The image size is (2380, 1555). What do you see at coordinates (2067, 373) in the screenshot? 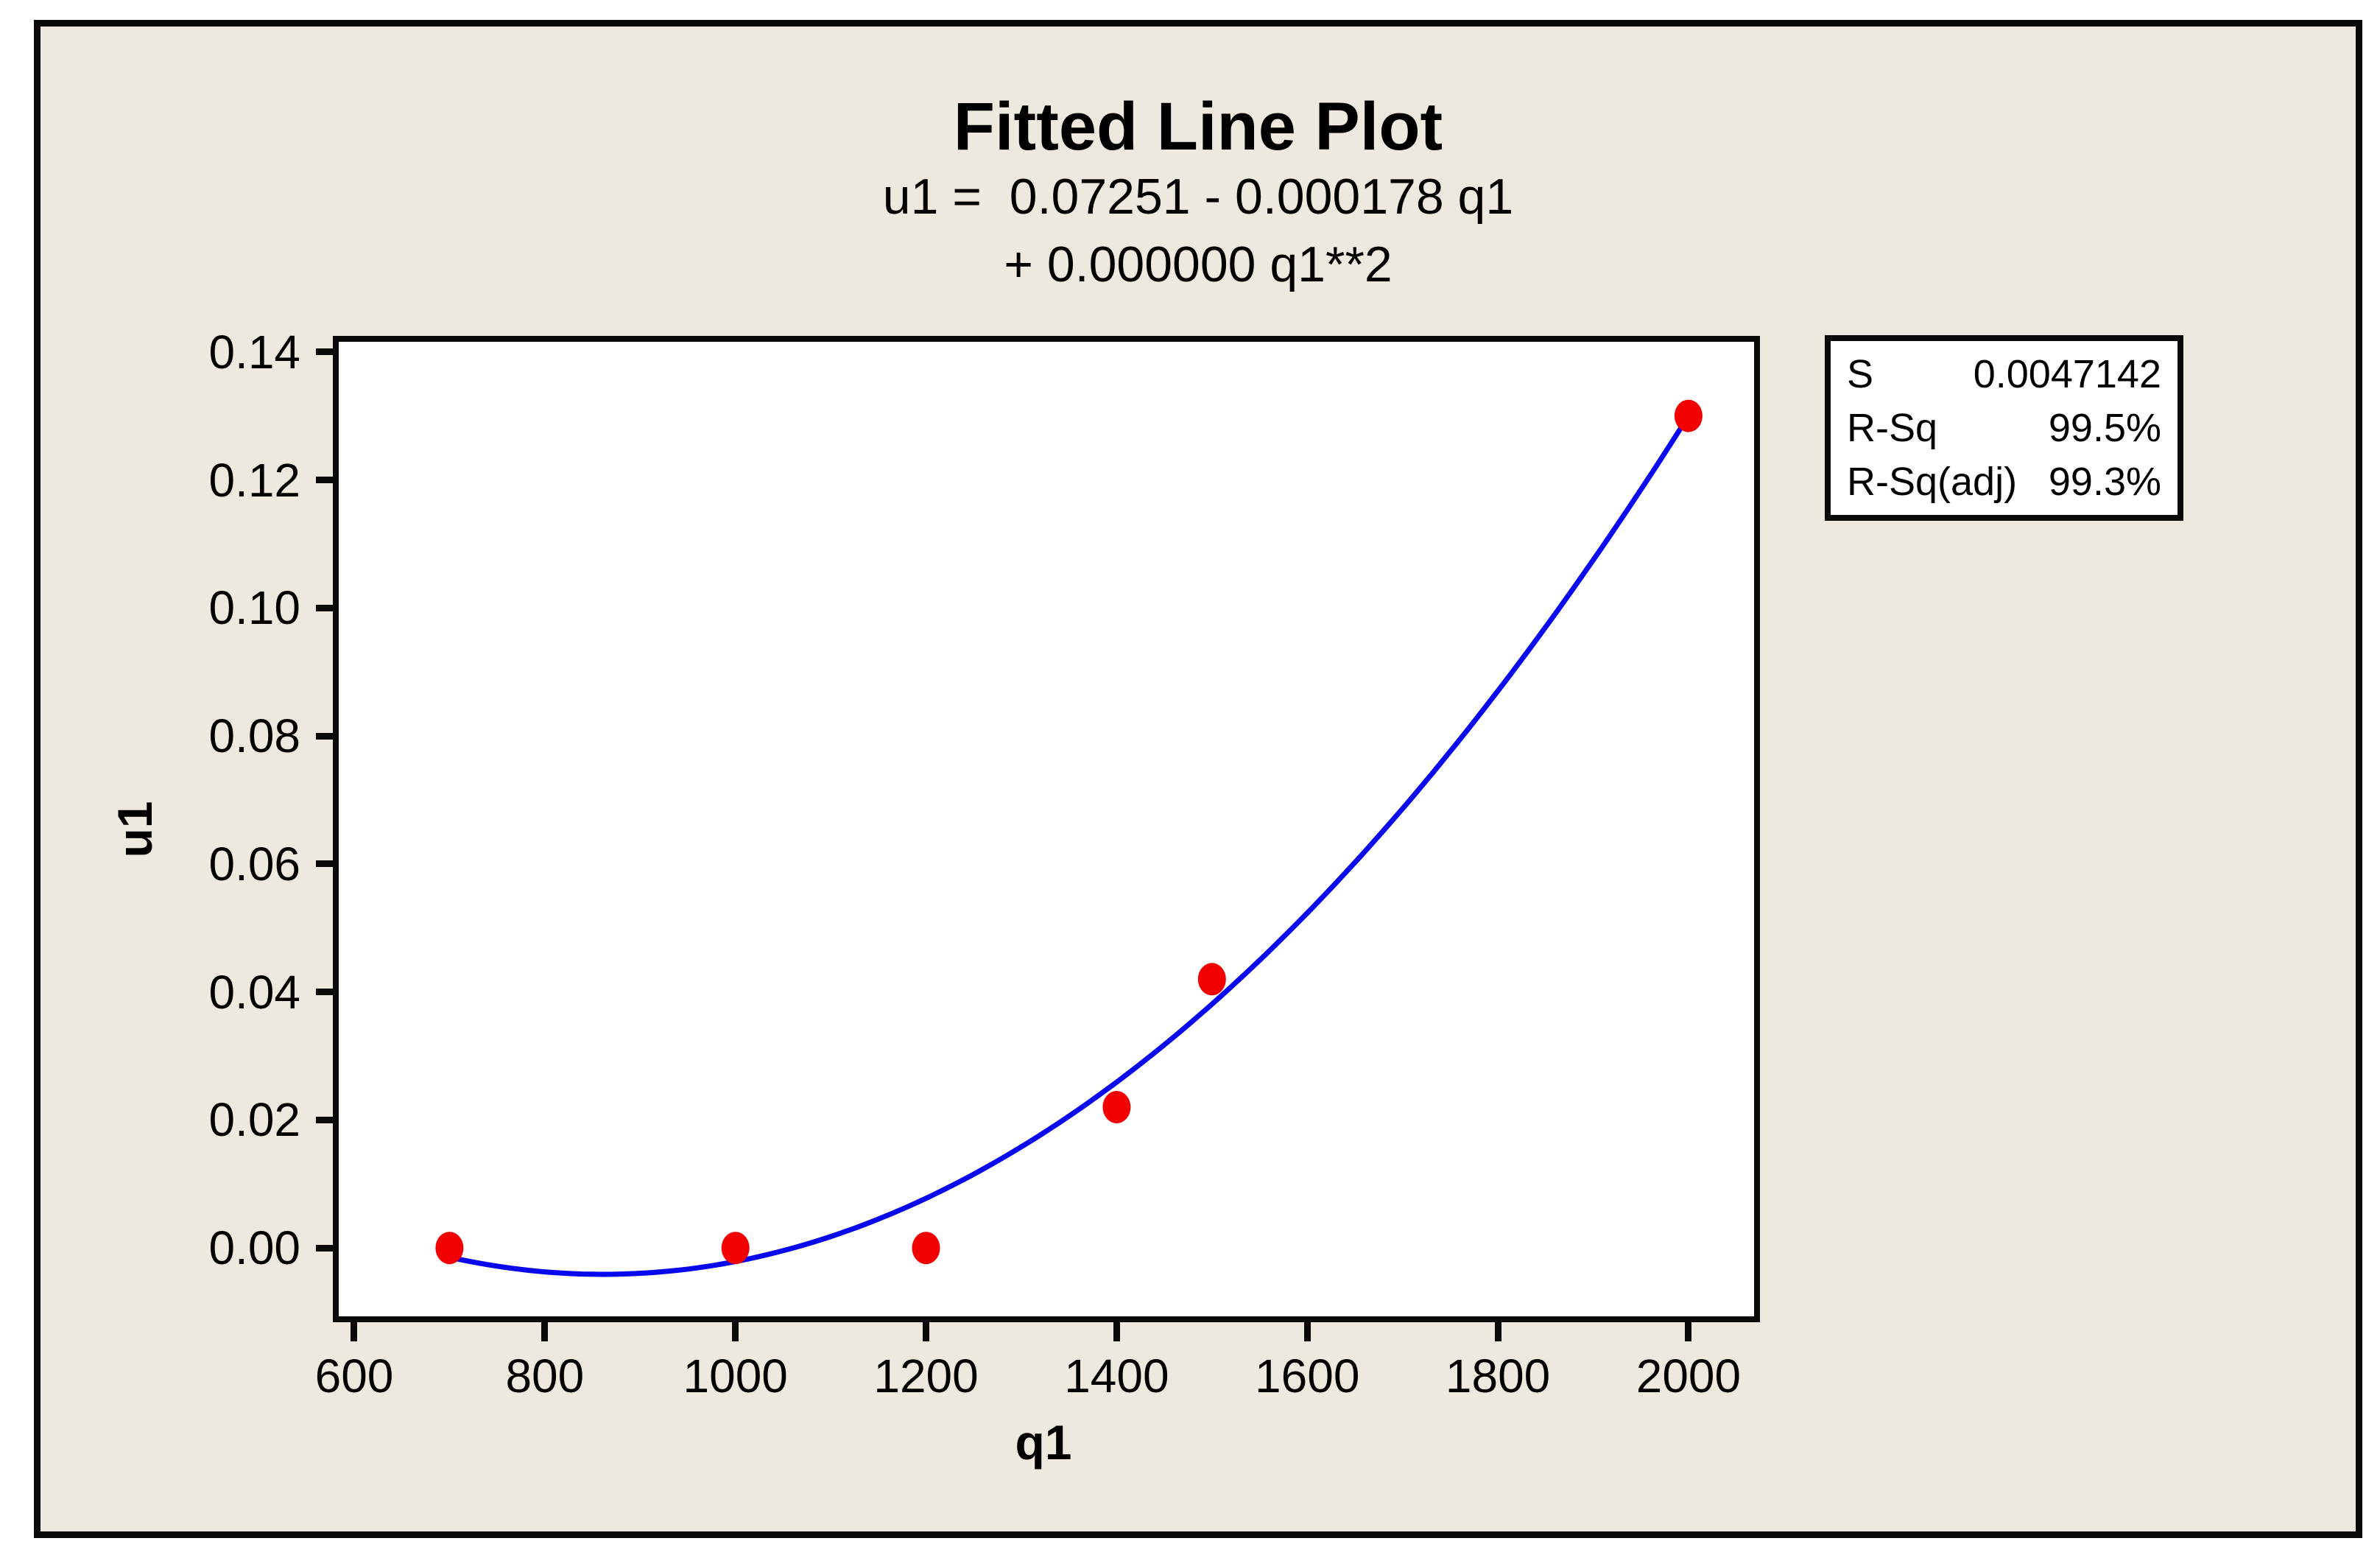
I see `stats-value-s: 0.0047142` at bounding box center [2067, 373].